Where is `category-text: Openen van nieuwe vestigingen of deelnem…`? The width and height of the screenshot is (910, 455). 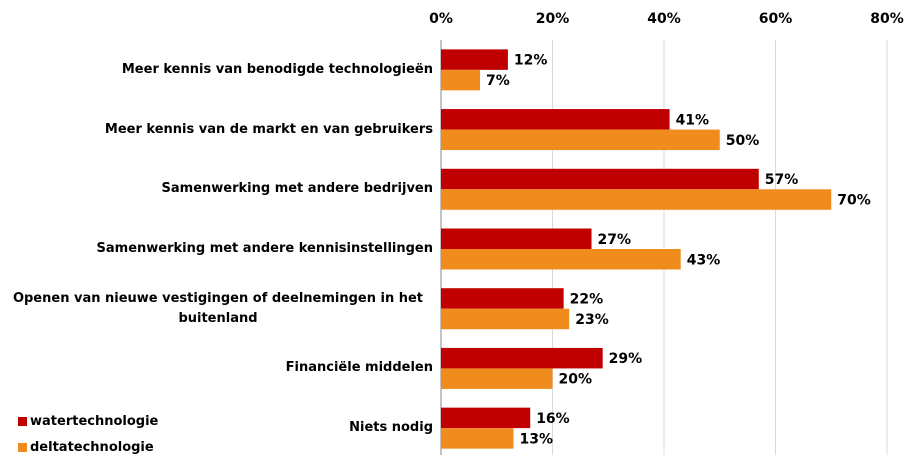 category-text: Openen van nieuwe vestigingen of deelnem… is located at coordinates (218, 308).